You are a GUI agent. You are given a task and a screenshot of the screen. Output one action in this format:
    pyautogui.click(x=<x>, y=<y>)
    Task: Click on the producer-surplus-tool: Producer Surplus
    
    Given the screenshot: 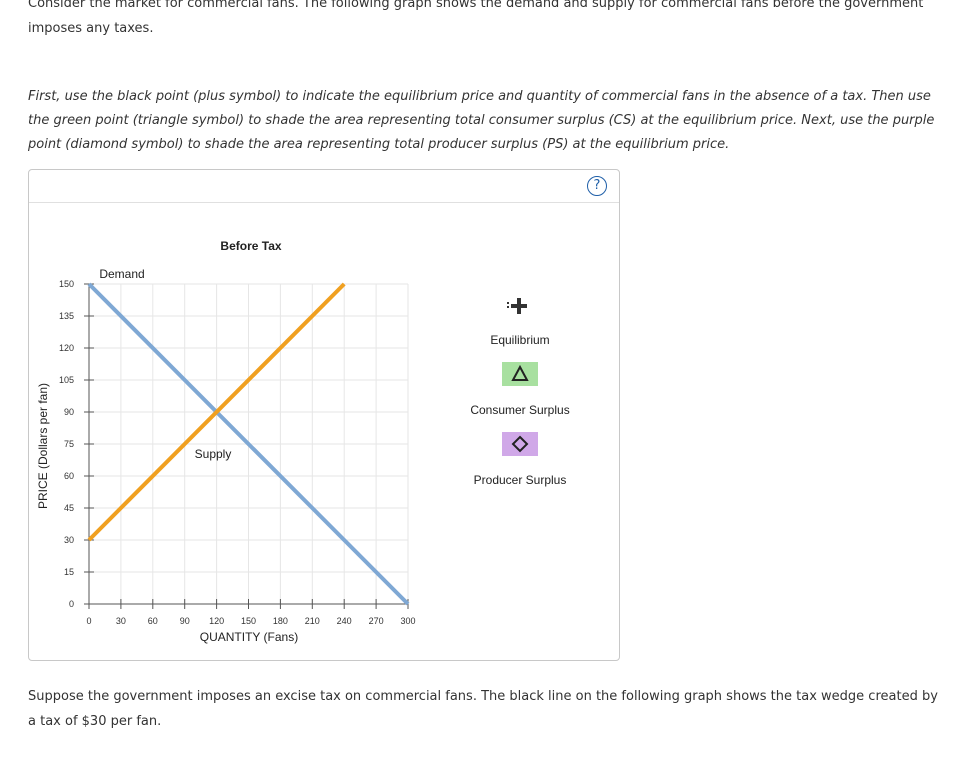 What is the action you would take?
    pyautogui.click(x=520, y=459)
    